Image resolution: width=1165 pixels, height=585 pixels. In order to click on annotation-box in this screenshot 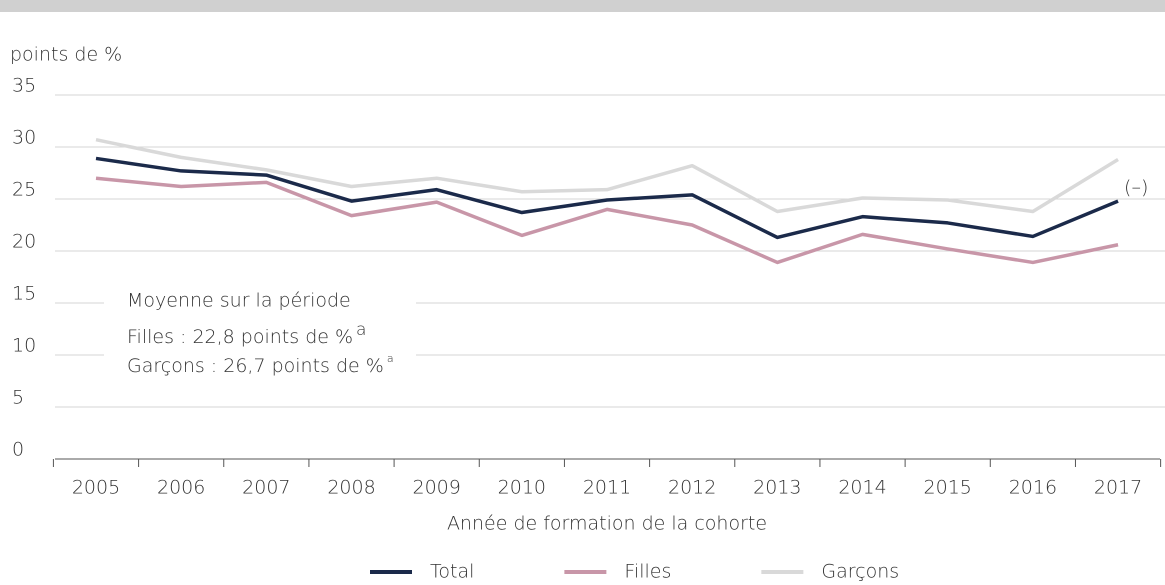, I will do `click(260, 333)`.